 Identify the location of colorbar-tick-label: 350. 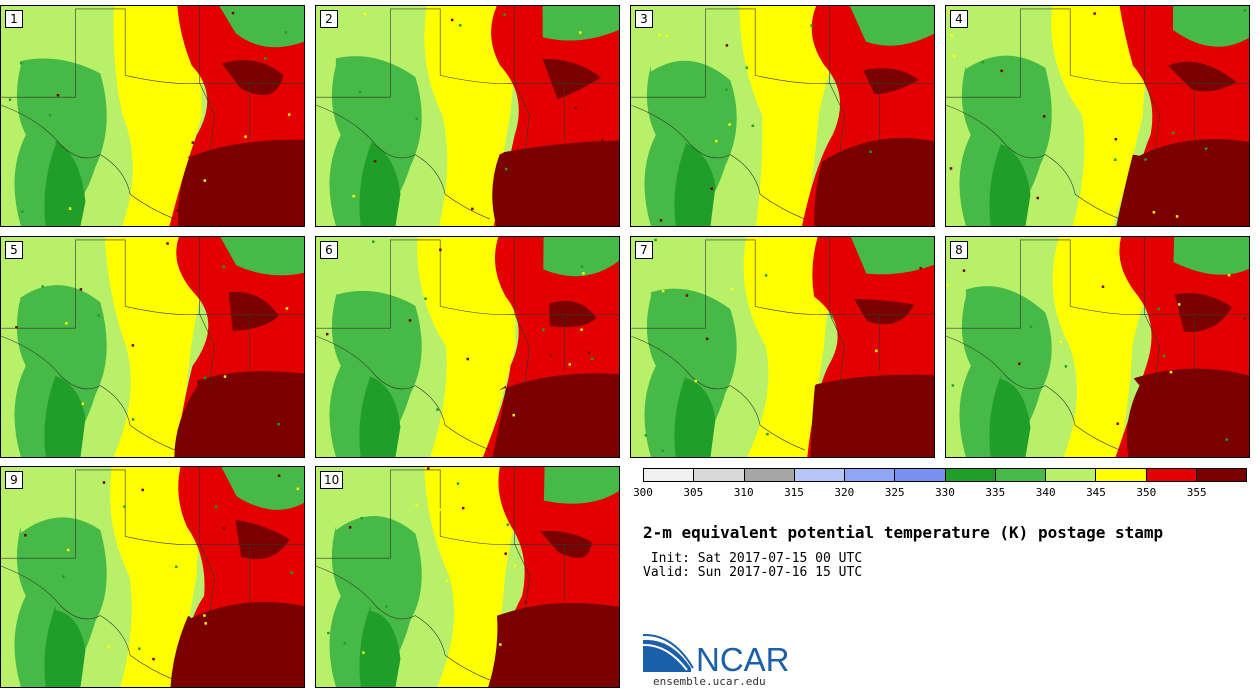
(1146, 492).